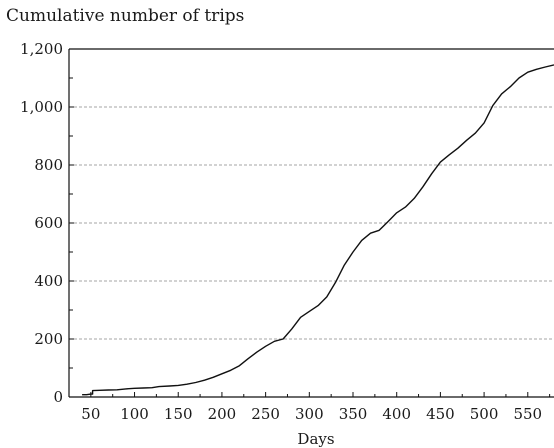 This screenshot has width=554, height=448. I want to click on y-tick-label: 1,200, so click(41, 49).